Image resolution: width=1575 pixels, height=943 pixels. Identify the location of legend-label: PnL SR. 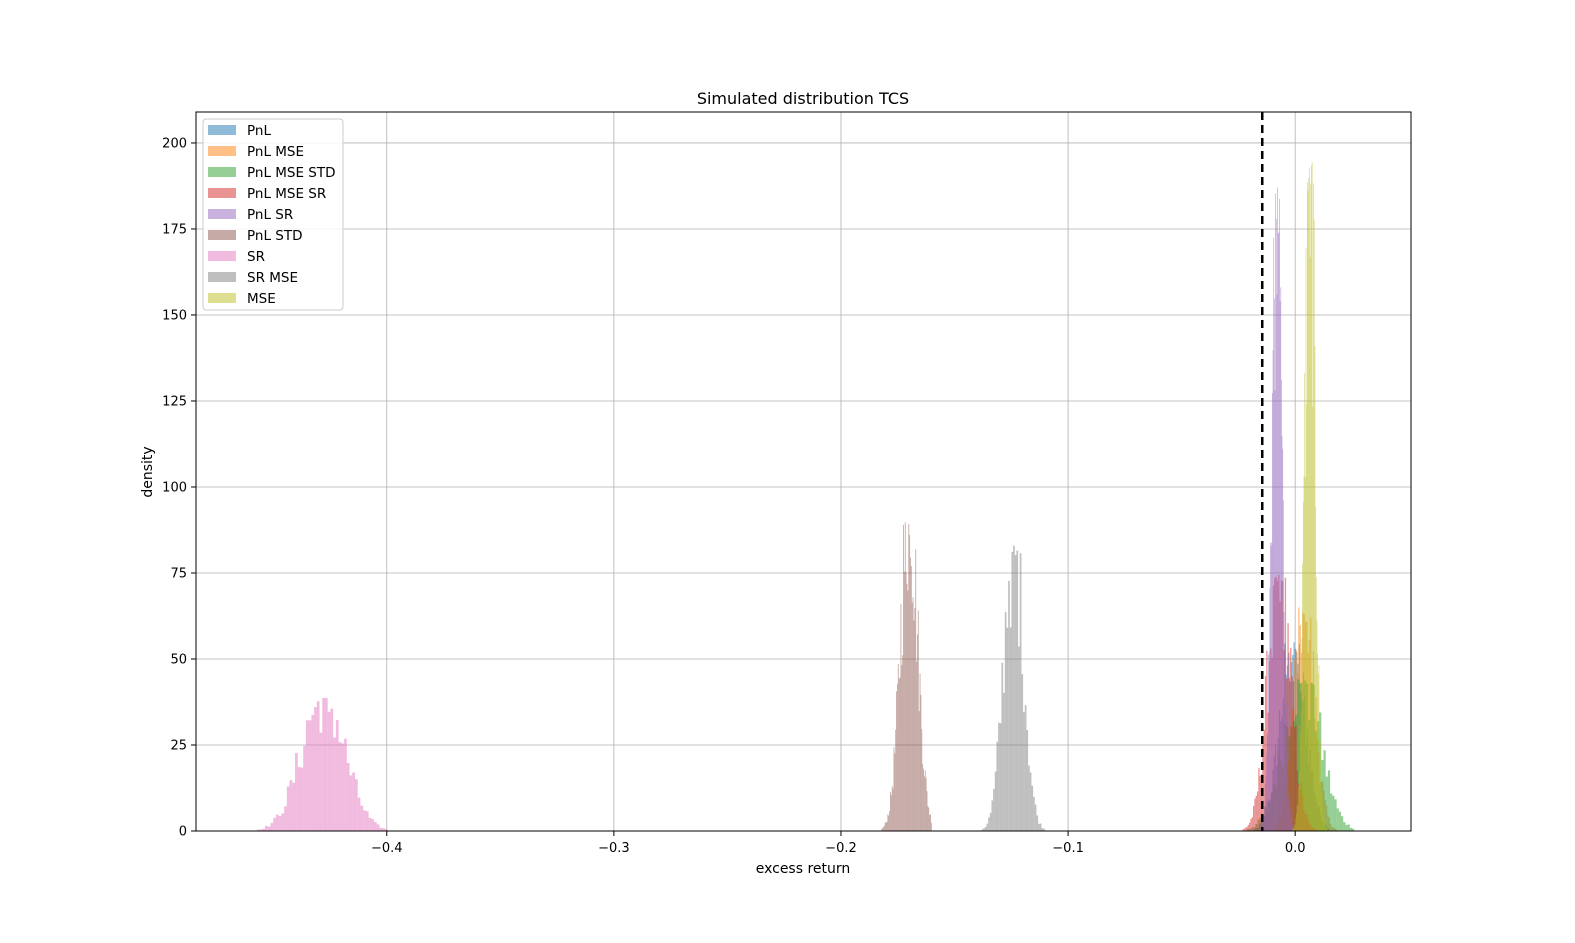
(270, 215).